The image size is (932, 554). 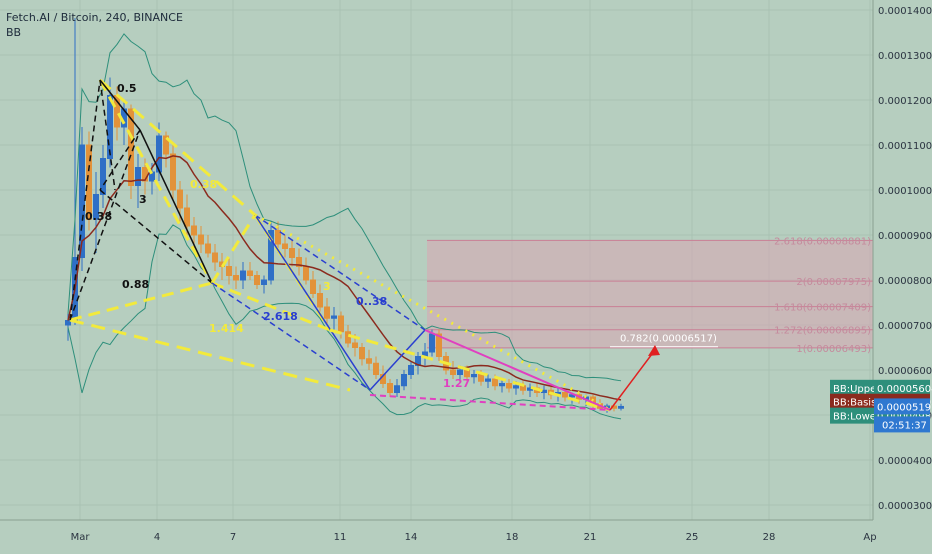 What do you see at coordinates (81, 537) in the screenshot?
I see `time-axis-tick: Mar` at bounding box center [81, 537].